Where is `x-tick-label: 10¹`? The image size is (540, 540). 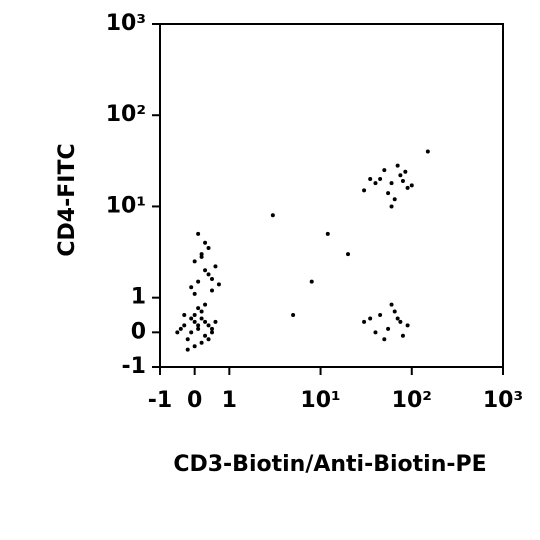
x-tick-label: 10¹ is located at coordinates (320, 400).